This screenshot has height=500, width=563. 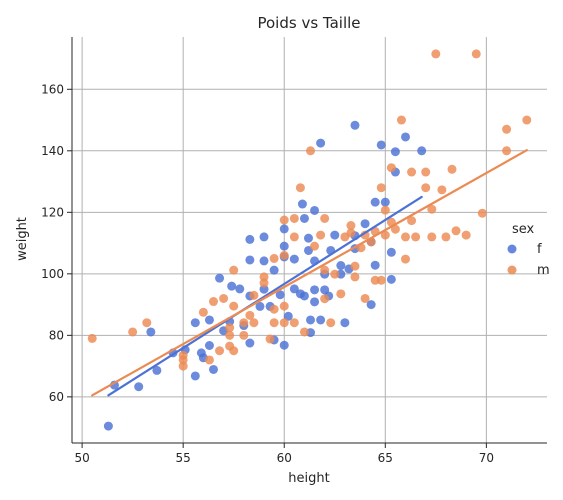 I want to click on legend-label-f: f, so click(x=539, y=249).